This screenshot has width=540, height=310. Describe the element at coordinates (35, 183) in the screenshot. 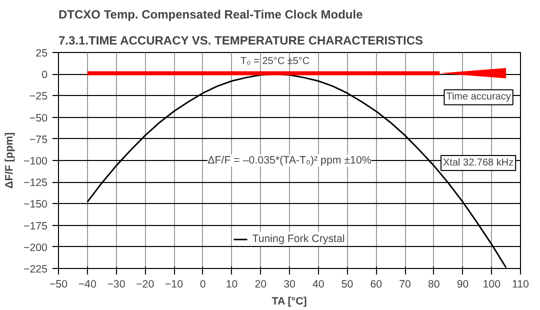

I see `y-tick-label: −125` at that location.